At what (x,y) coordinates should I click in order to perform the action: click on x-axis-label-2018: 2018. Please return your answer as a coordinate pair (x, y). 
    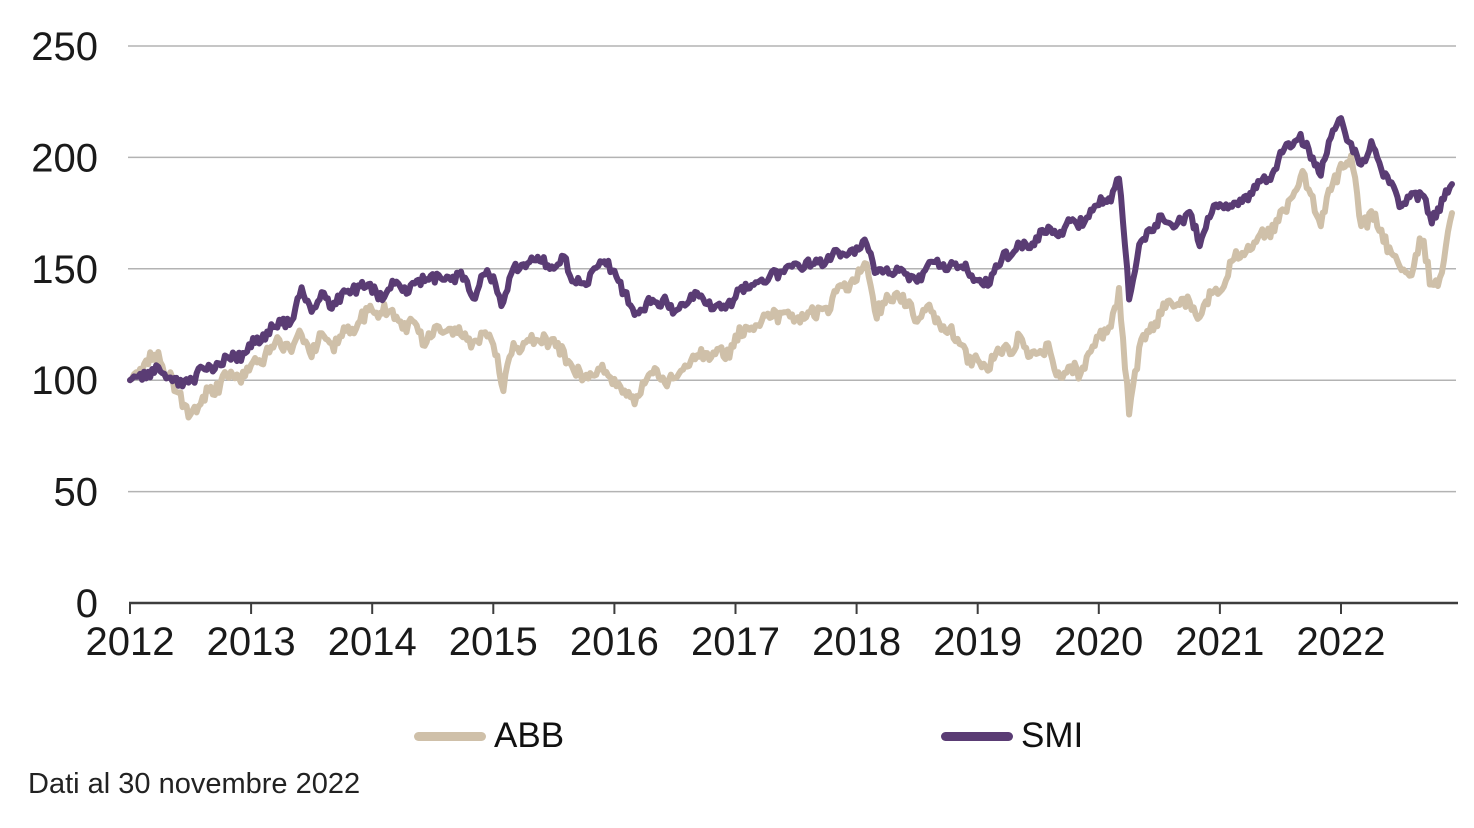
    Looking at the image, I should click on (856, 642).